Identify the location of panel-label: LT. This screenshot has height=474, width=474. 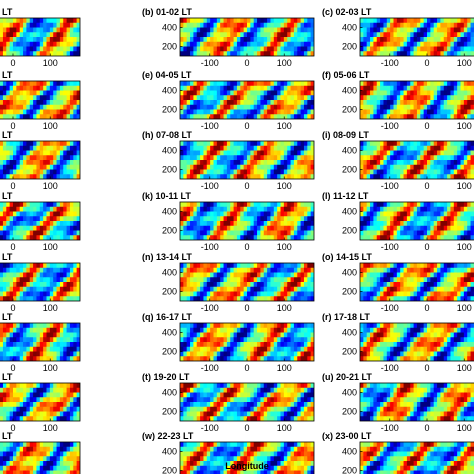
(7, 12).